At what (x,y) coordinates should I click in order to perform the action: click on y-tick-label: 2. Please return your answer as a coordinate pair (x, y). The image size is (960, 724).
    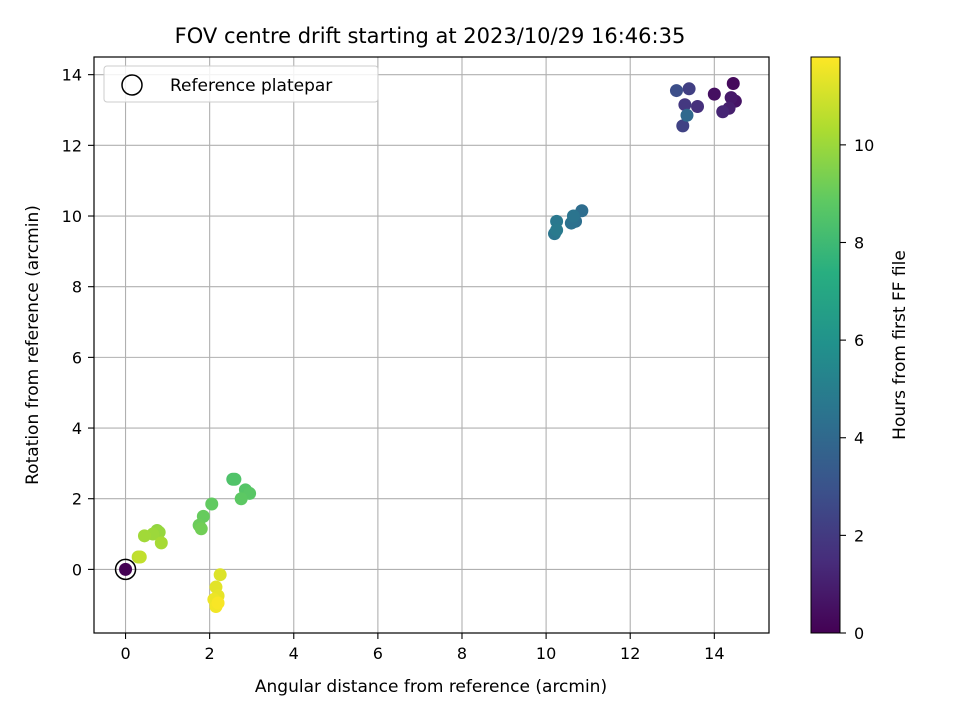
    Looking at the image, I should click on (77, 499).